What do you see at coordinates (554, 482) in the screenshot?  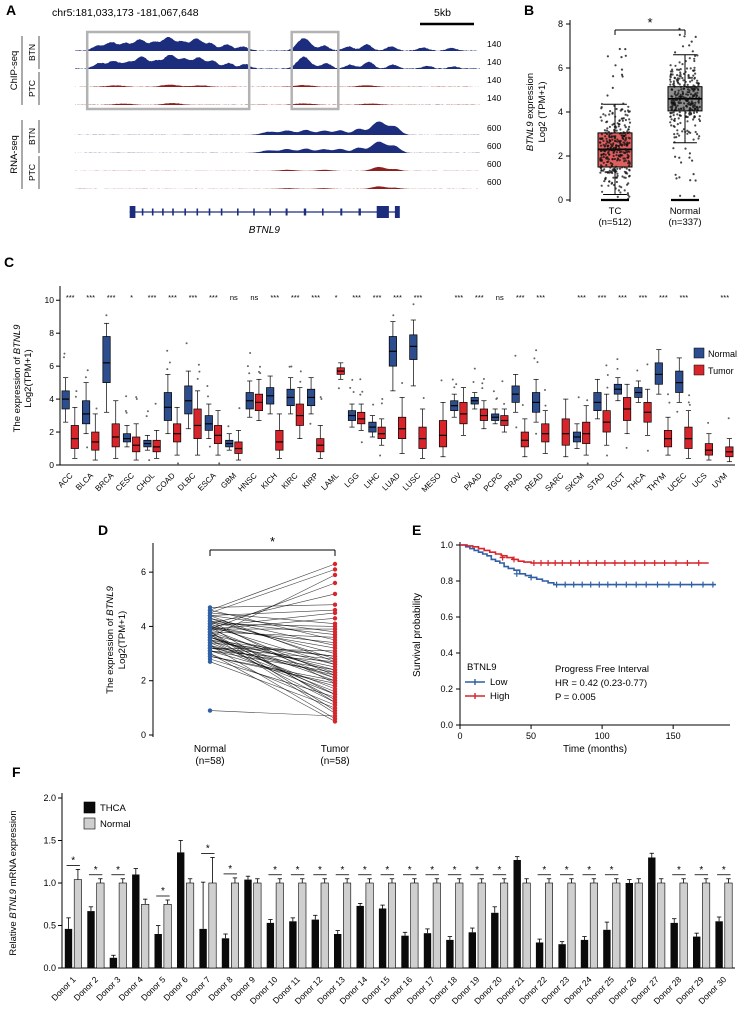 I see `svg-text: SARC` at bounding box center [554, 482].